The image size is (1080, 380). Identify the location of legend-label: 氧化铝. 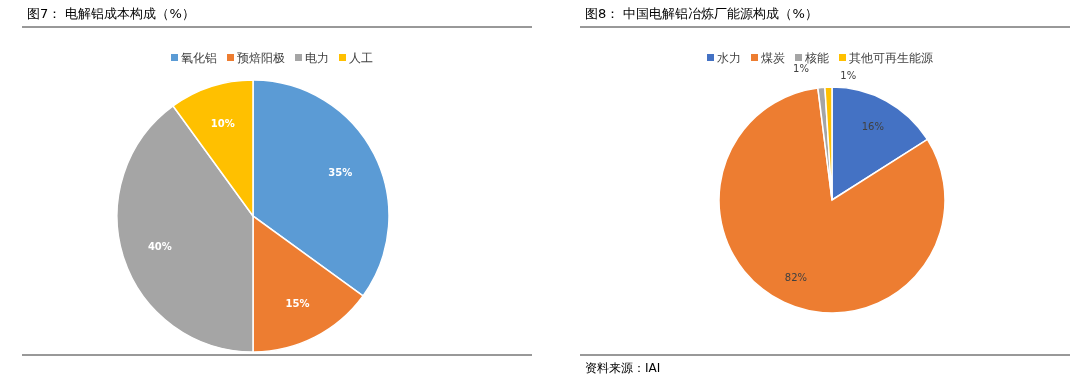
(199, 58).